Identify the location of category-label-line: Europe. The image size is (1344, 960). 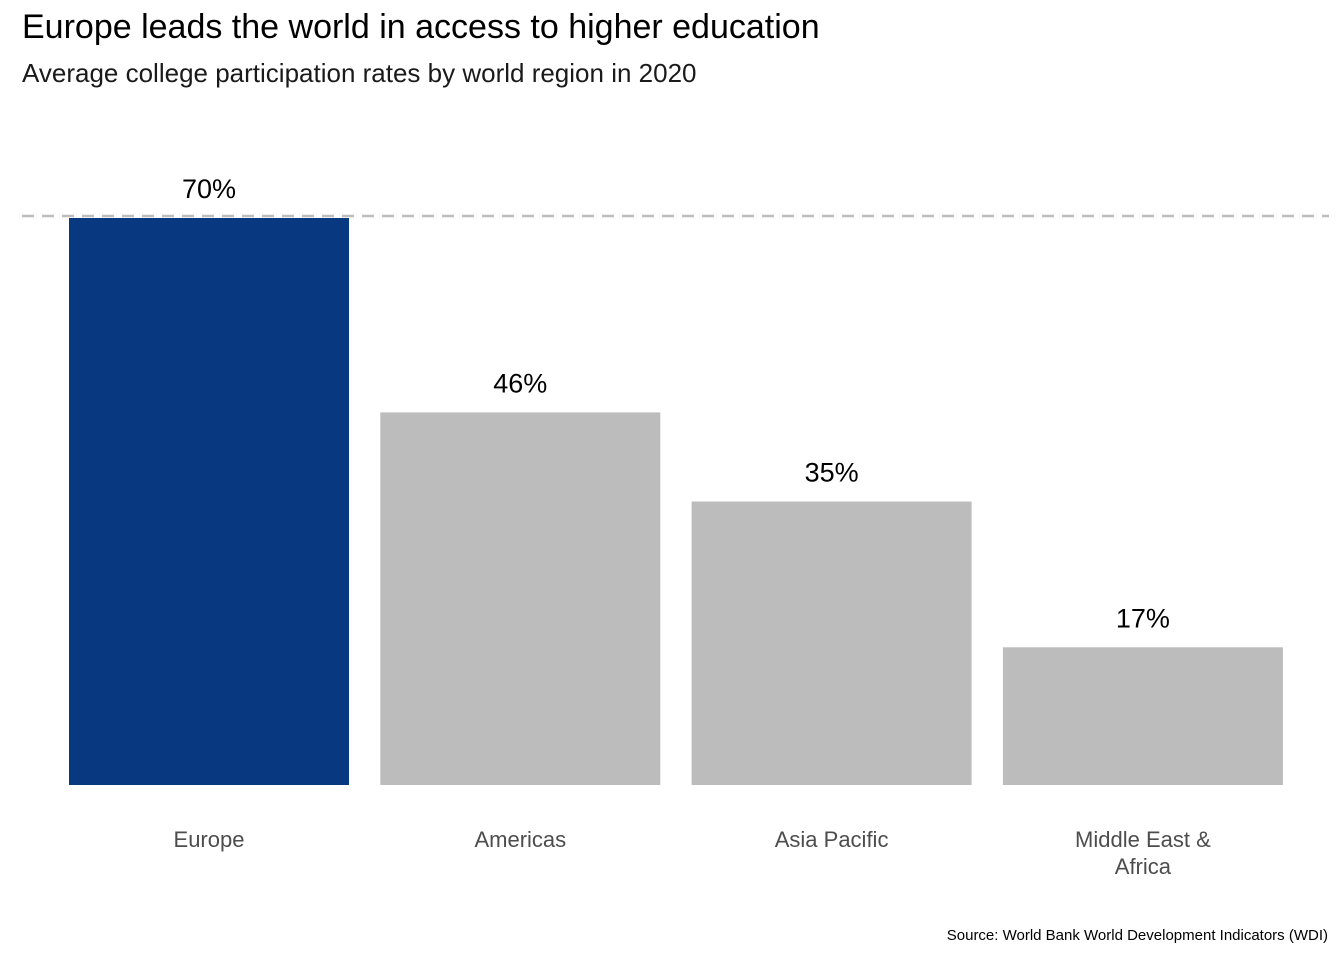
(209, 839).